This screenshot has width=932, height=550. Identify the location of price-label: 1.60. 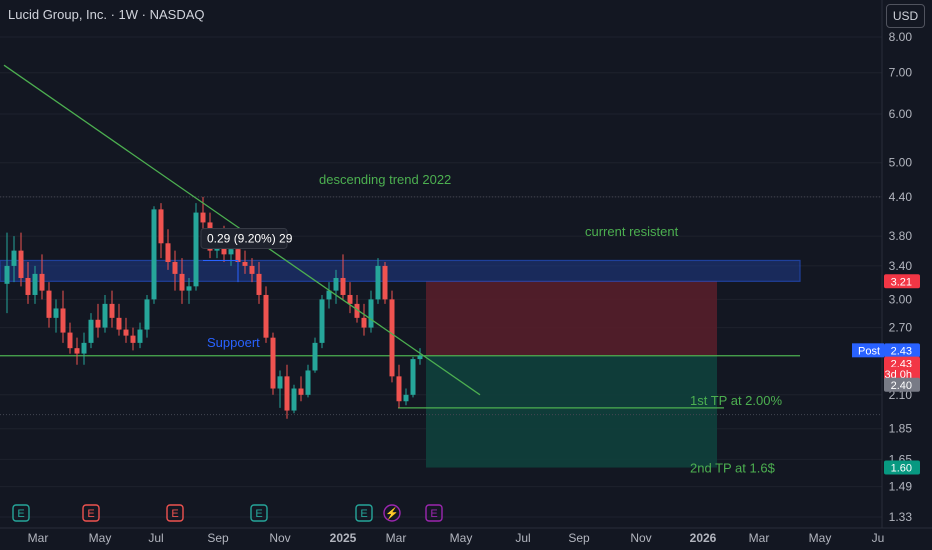
(901, 469).